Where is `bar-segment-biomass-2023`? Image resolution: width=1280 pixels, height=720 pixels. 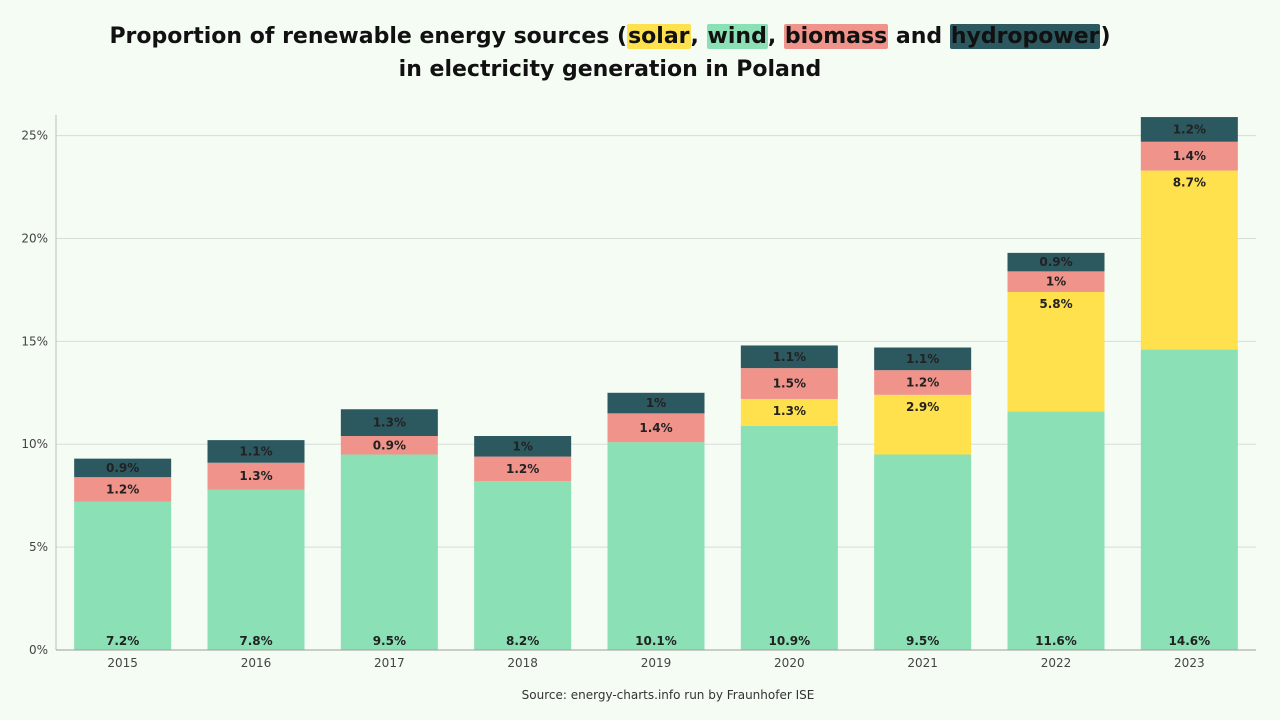 bar-segment-biomass-2023 is located at coordinates (1189, 156).